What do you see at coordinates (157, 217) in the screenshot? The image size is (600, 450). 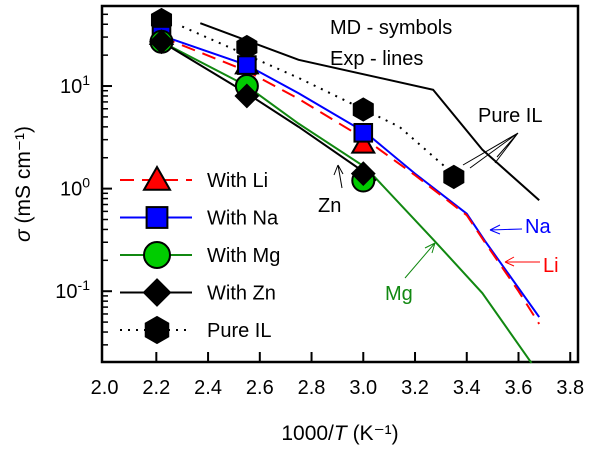 I see `legend-marker-square` at bounding box center [157, 217].